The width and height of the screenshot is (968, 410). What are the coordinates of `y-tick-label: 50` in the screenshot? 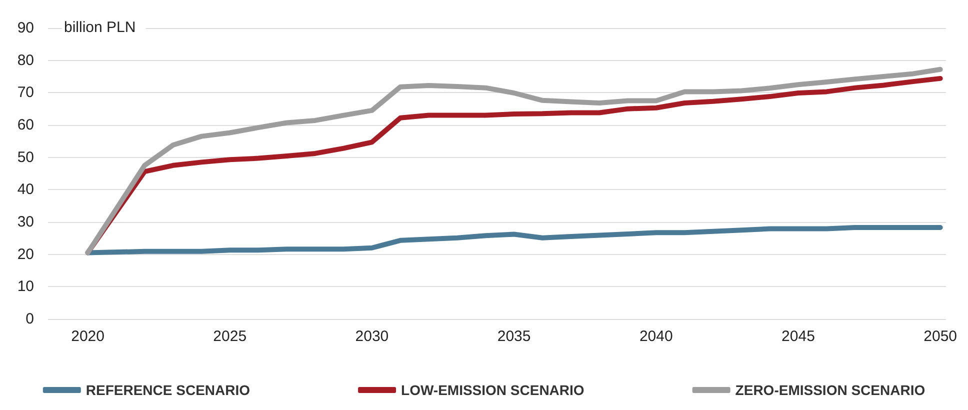 It's located at (25, 157).